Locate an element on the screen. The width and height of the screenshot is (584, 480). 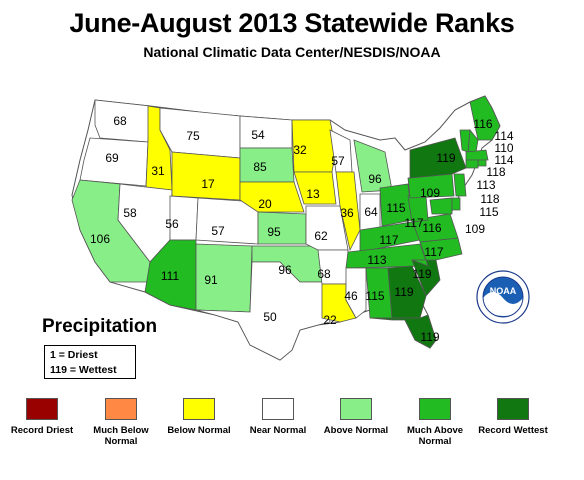
state-rank-nd: 54 is located at coordinates (258, 135).